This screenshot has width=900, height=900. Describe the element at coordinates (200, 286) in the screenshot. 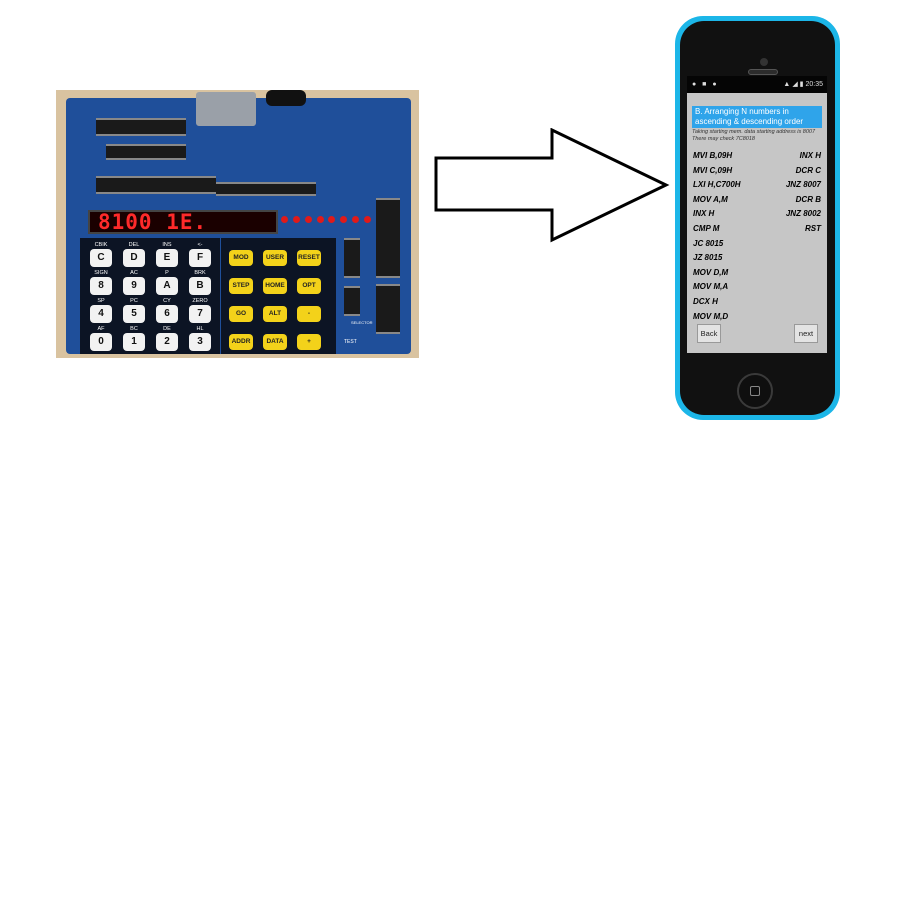

I see `hex-key-b: B` at that location.